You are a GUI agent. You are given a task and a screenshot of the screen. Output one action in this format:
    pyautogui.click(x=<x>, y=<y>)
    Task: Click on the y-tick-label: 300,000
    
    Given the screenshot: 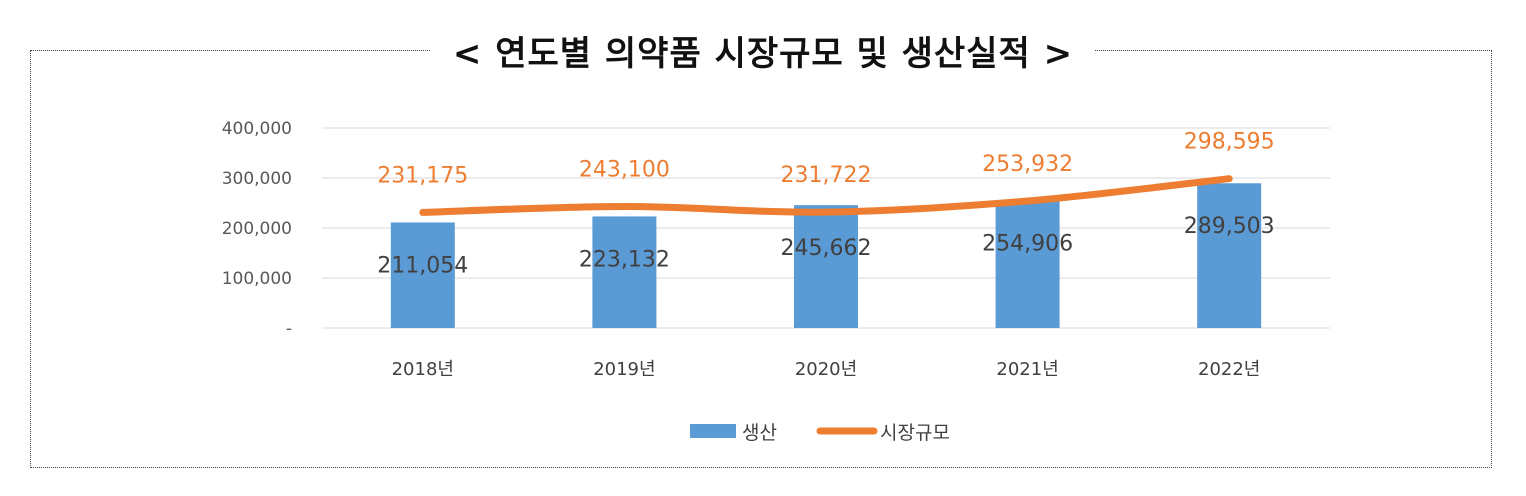 What is the action you would take?
    pyautogui.click(x=257, y=179)
    